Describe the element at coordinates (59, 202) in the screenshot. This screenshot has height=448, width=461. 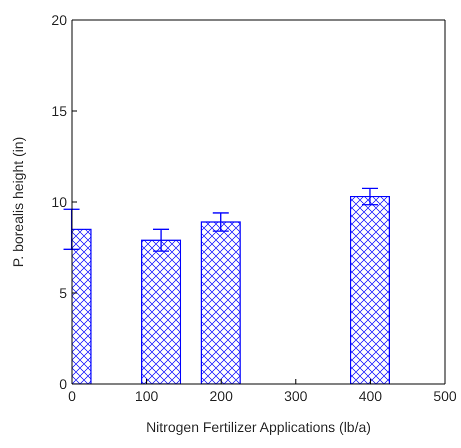
I see `y-tick-label: 10` at that location.